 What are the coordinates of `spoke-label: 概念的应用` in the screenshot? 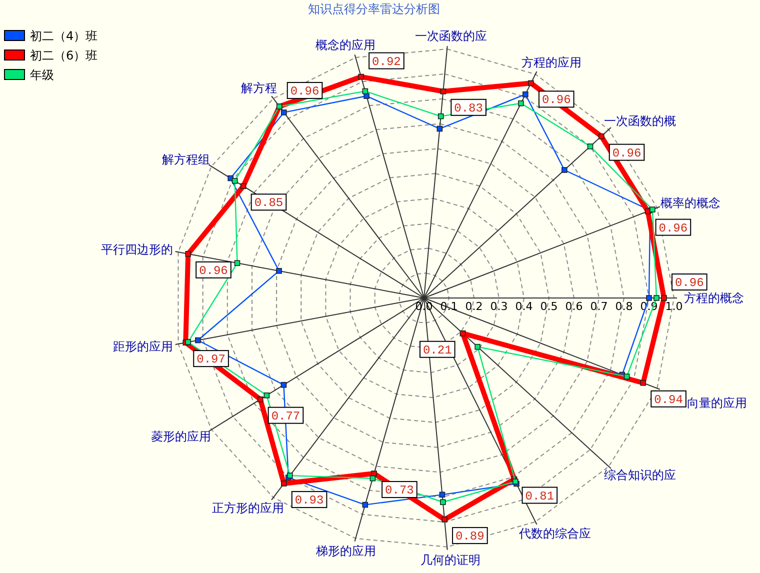 It's located at (346, 45).